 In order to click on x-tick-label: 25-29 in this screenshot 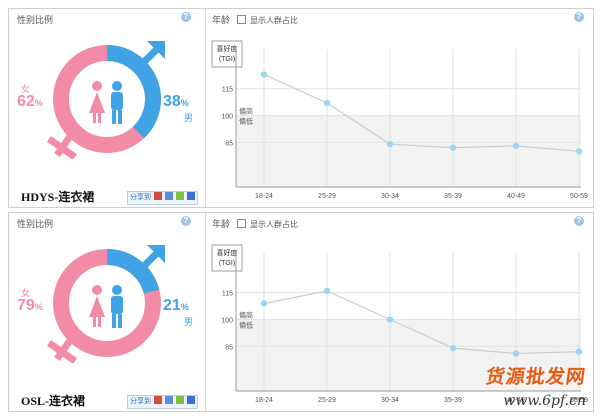, I will do `click(327, 400)`.